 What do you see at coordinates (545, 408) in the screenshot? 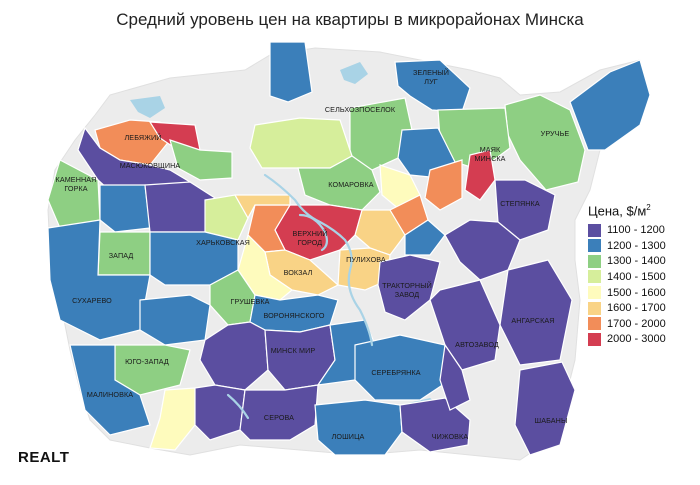
I see `district-shabany` at bounding box center [545, 408].